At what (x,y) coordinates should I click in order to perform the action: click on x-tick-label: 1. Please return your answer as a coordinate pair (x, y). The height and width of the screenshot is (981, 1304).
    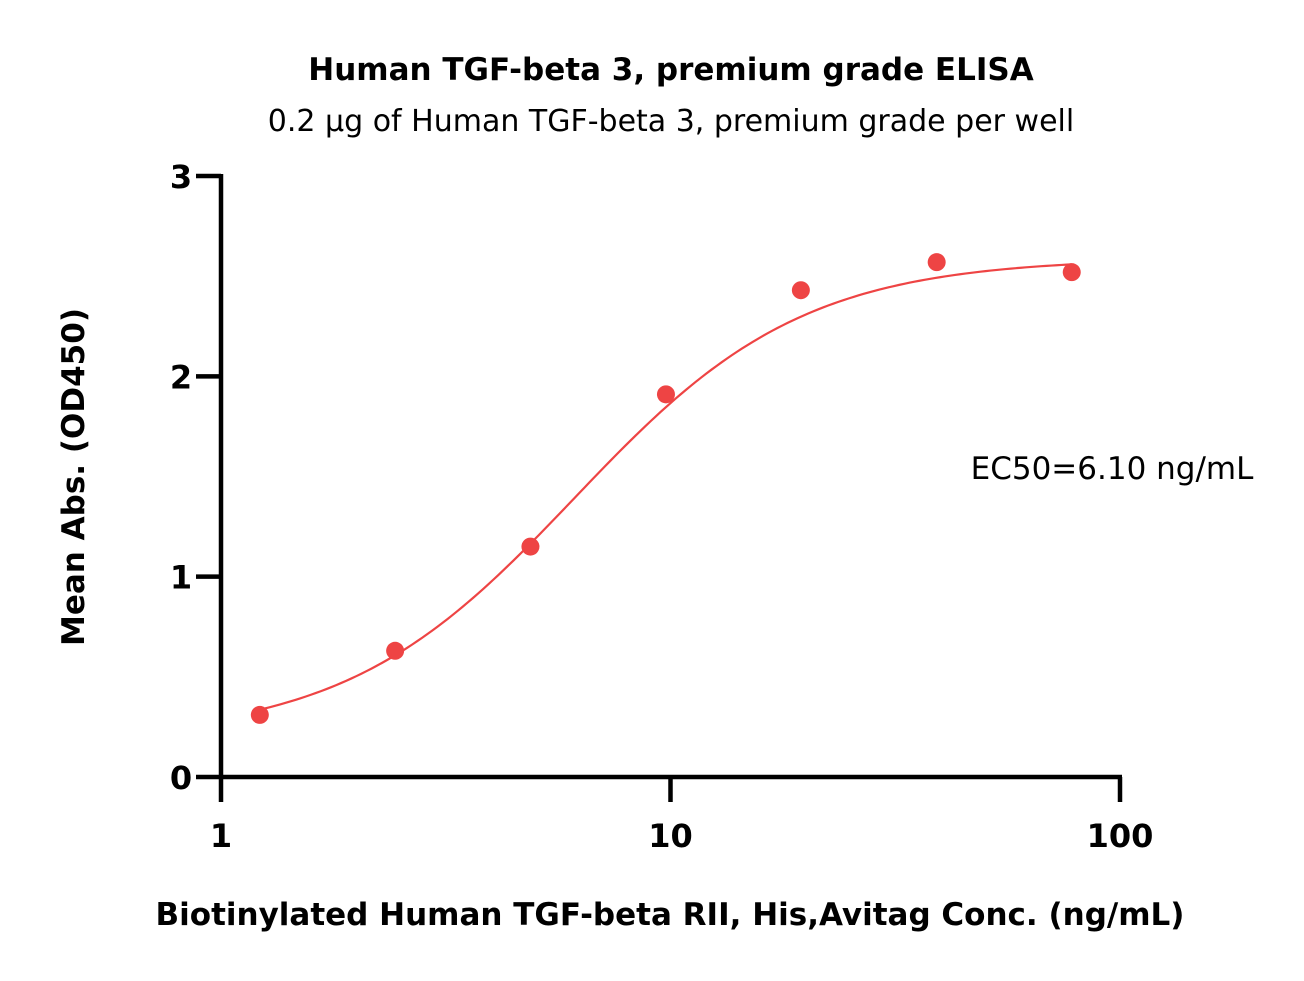
    Looking at the image, I should click on (221, 836).